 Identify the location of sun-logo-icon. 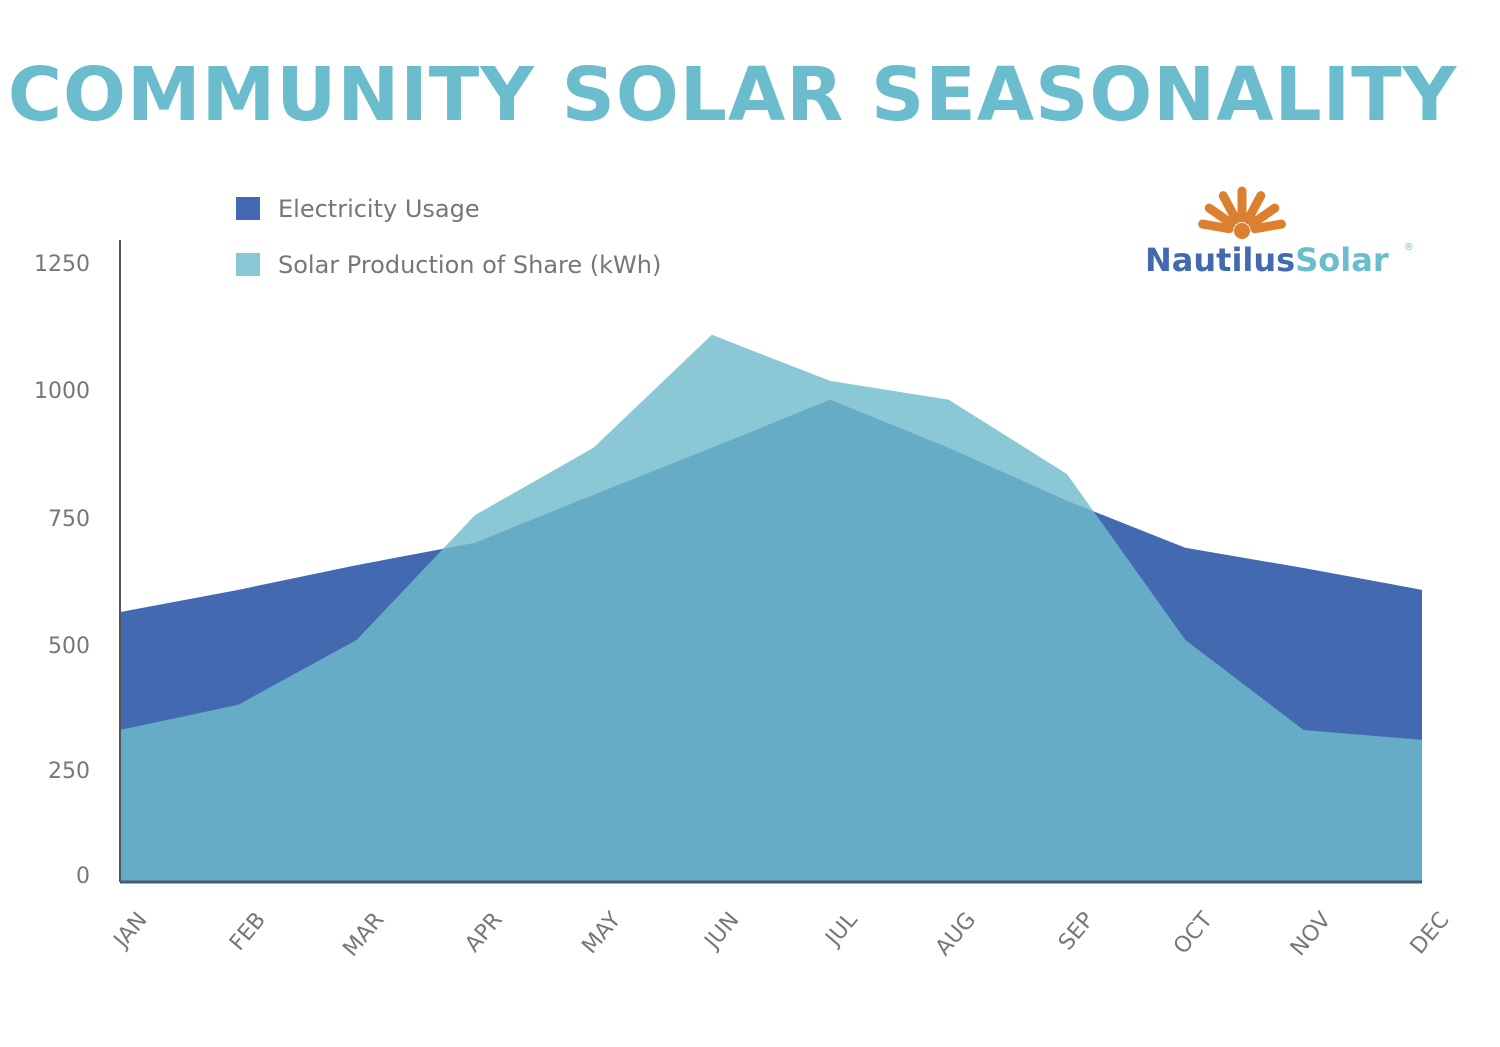
(1242, 212).